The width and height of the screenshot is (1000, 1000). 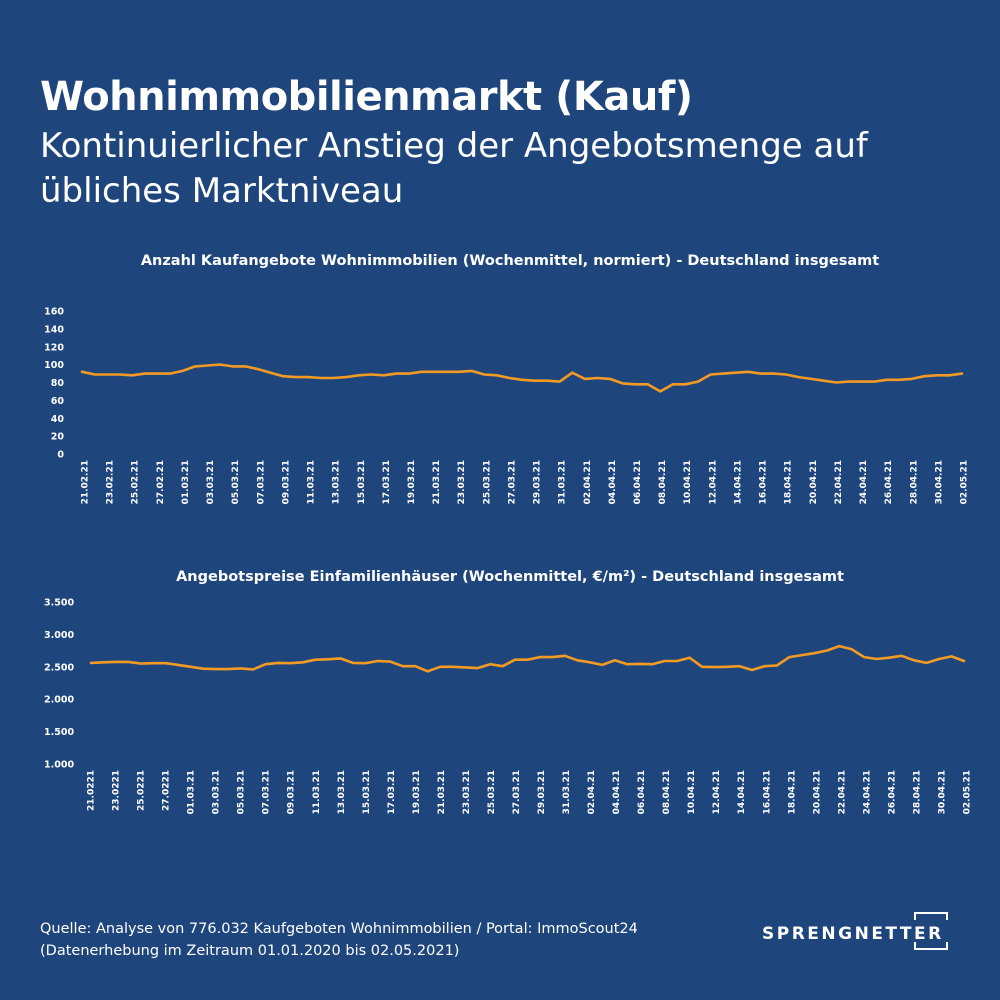 What do you see at coordinates (487, 482) in the screenshot?
I see `chart1-x-tick-label: 25.03.21` at bounding box center [487, 482].